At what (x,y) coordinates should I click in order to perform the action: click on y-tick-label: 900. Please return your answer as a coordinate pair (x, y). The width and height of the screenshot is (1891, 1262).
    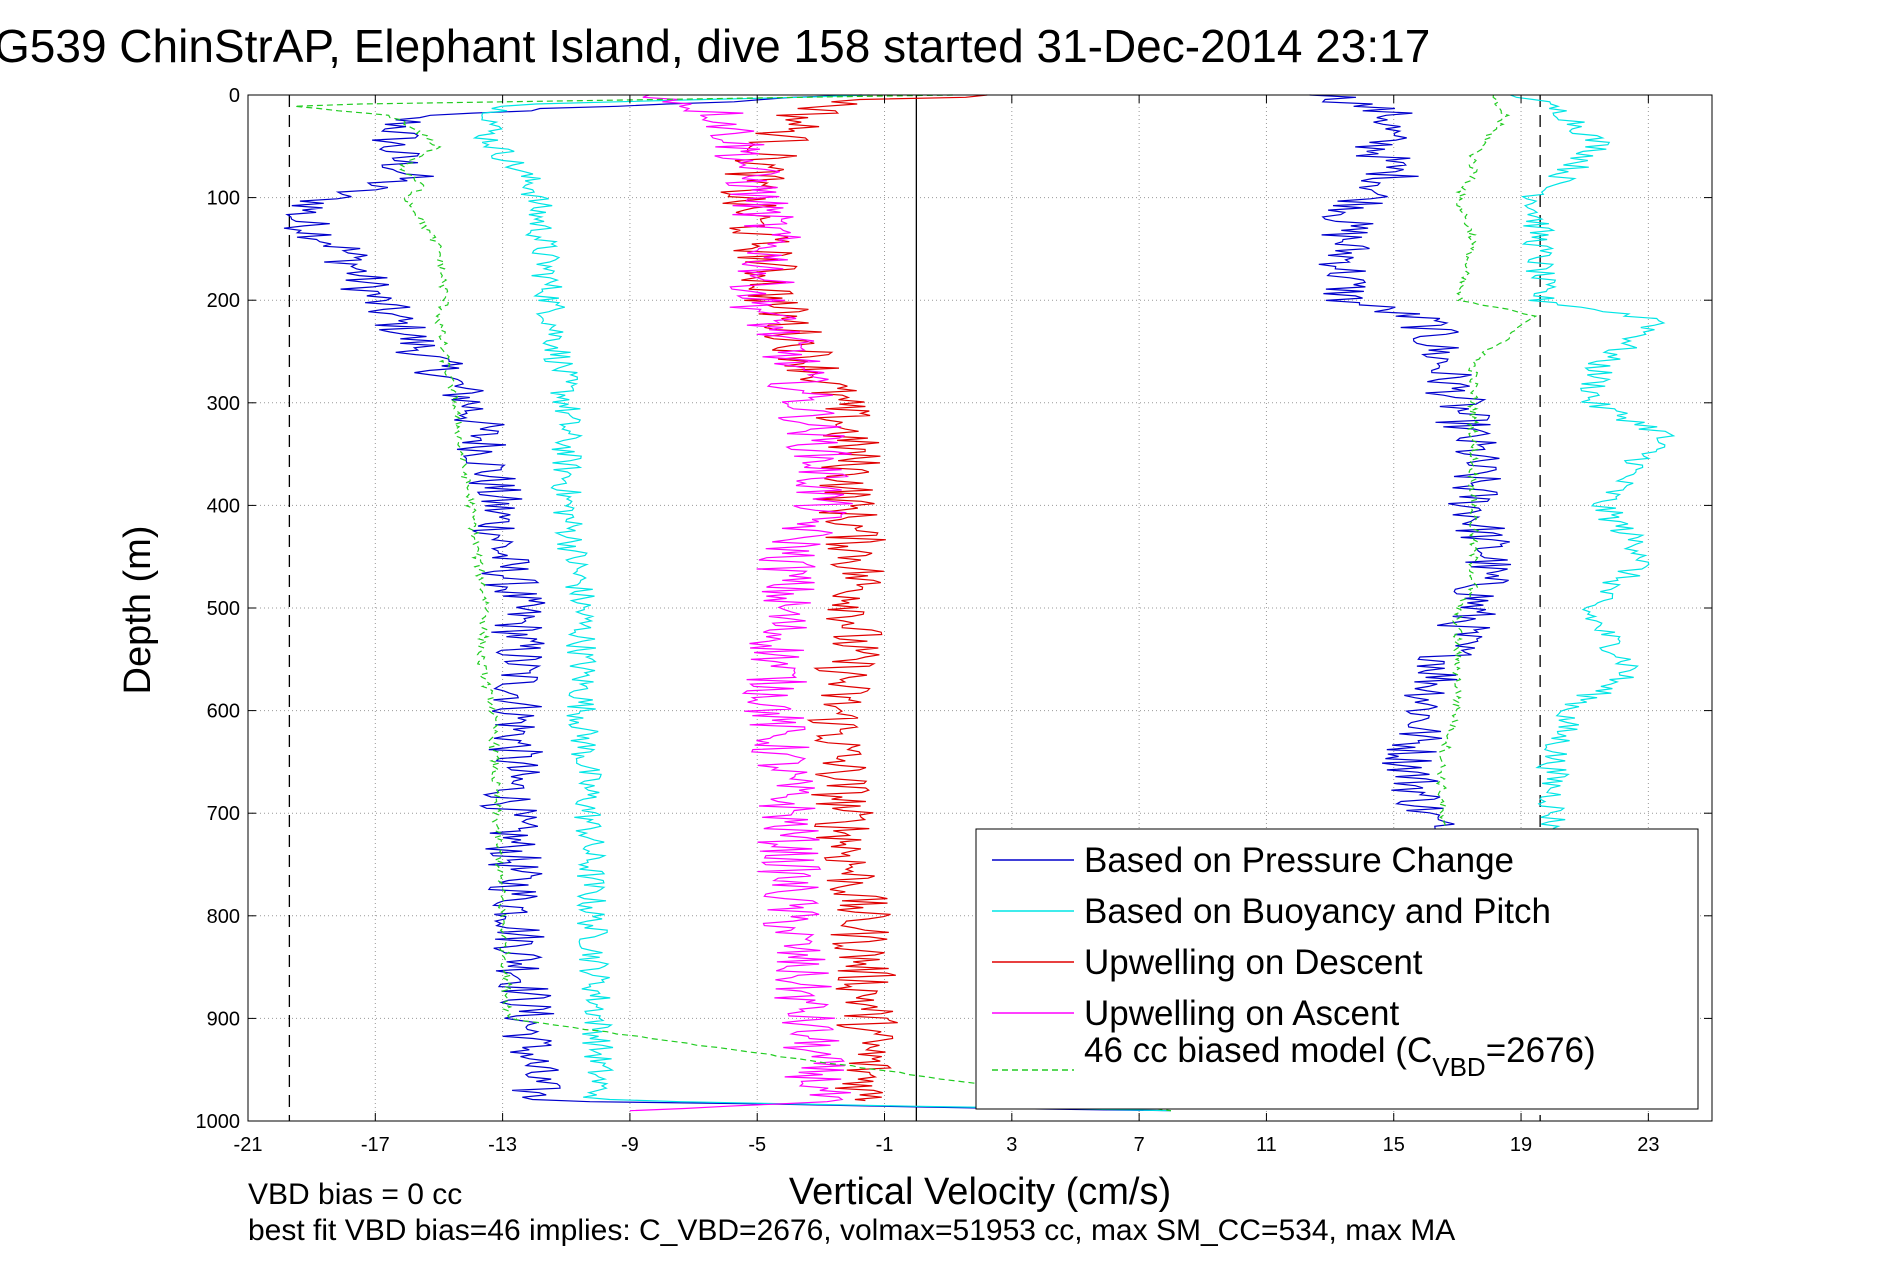
    Looking at the image, I should click on (223, 1019).